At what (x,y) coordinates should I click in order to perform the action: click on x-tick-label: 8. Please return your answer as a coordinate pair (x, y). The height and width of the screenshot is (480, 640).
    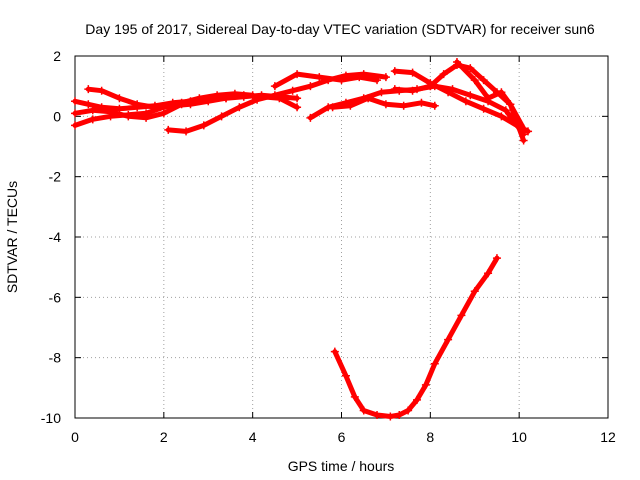
    Looking at the image, I should click on (430, 437).